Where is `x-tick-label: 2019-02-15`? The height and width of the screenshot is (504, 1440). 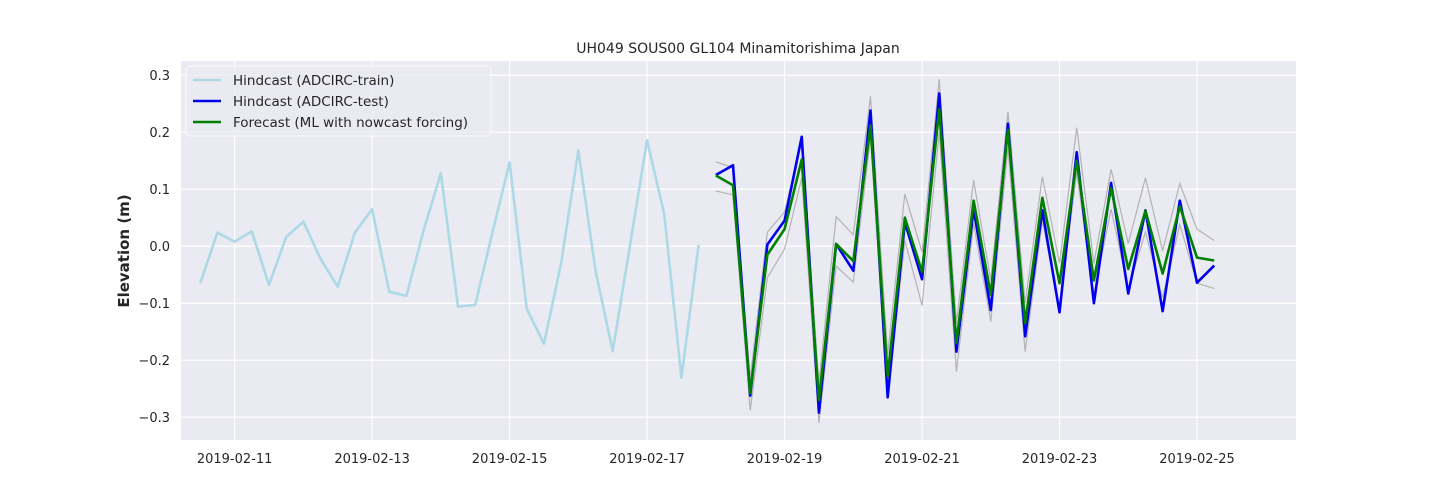
x-tick-label: 2019-02-15 is located at coordinates (510, 459).